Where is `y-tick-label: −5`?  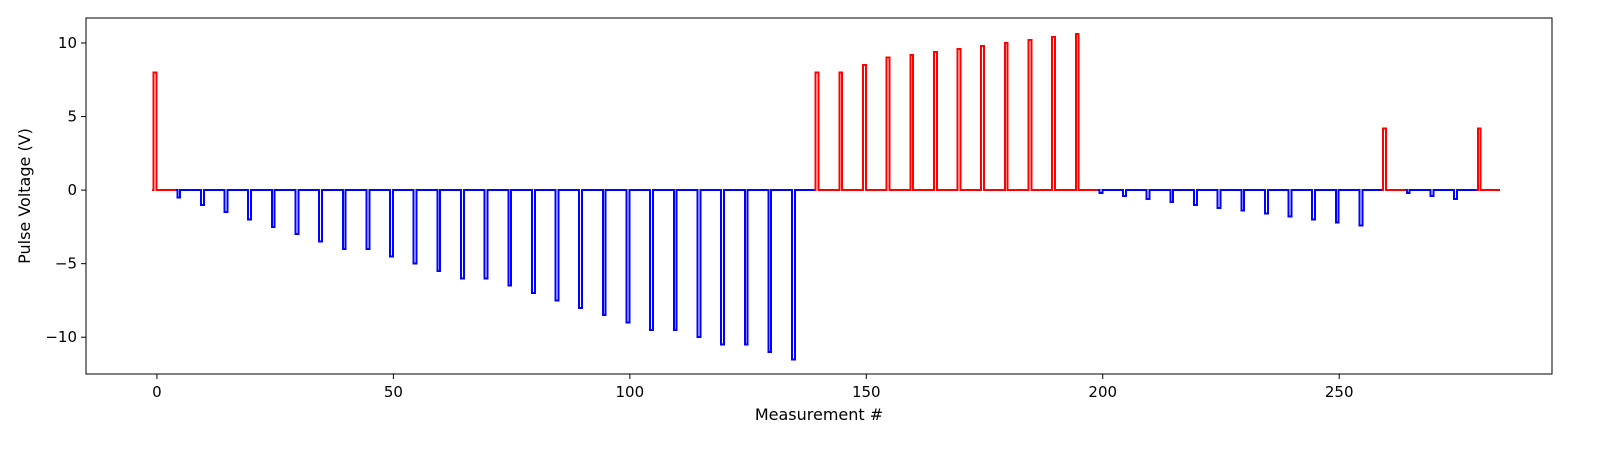 y-tick-label: −5 is located at coordinates (66, 264).